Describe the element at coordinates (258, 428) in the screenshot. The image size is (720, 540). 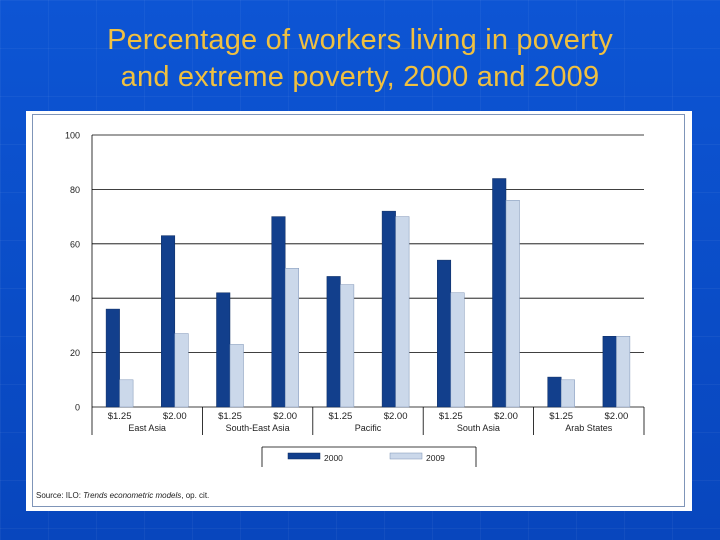
I see `group-label: South-East Asia` at that location.